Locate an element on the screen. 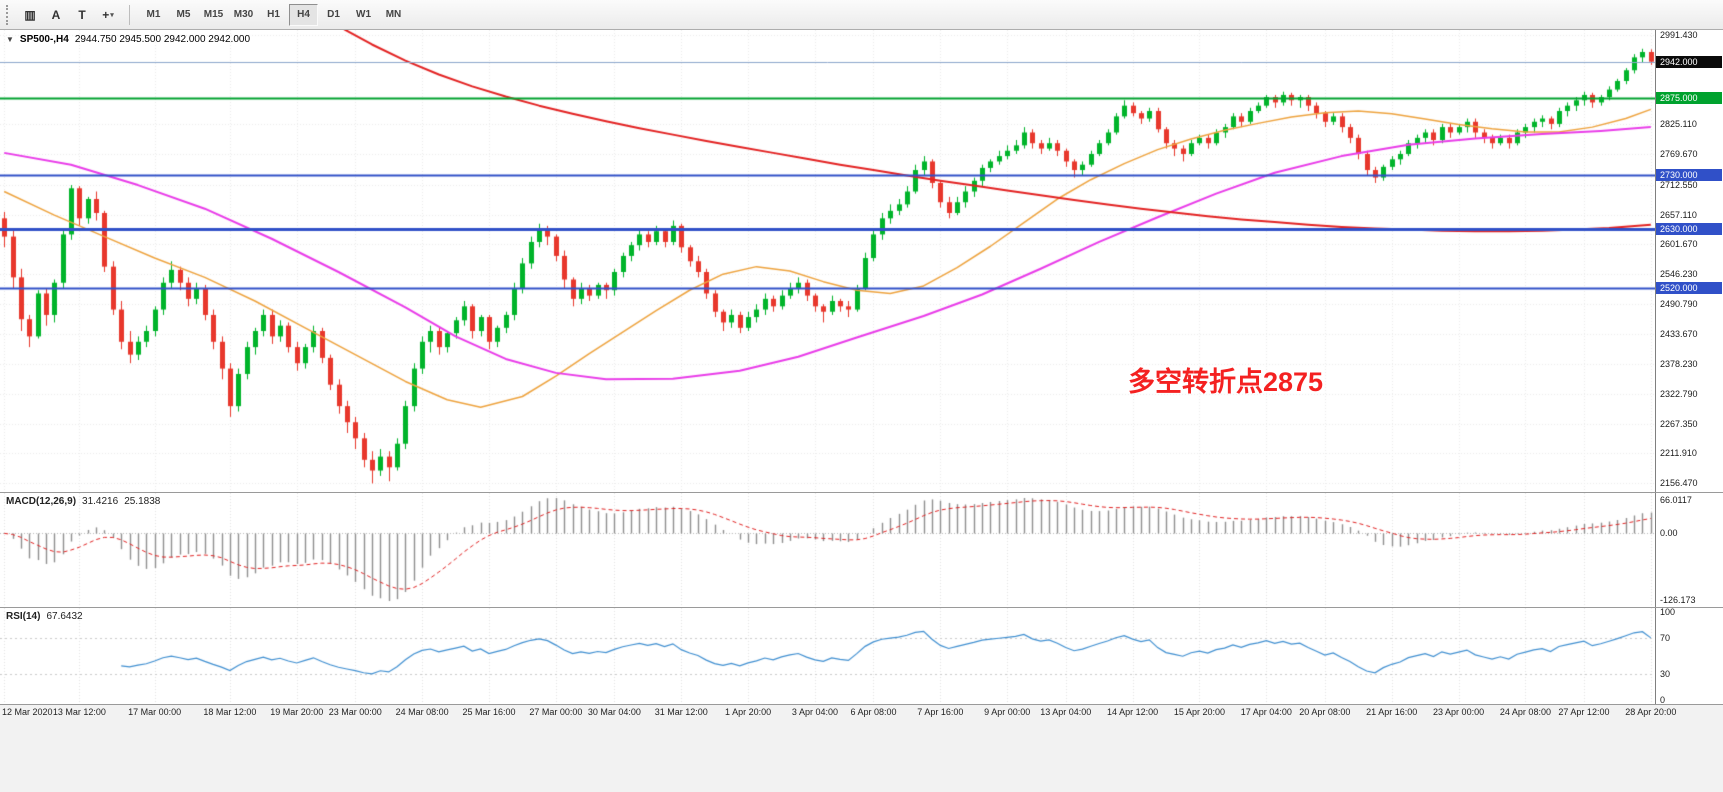 The width and height of the screenshot is (1723, 792). price-axis-label: 2433.670 is located at coordinates (1679, 334).